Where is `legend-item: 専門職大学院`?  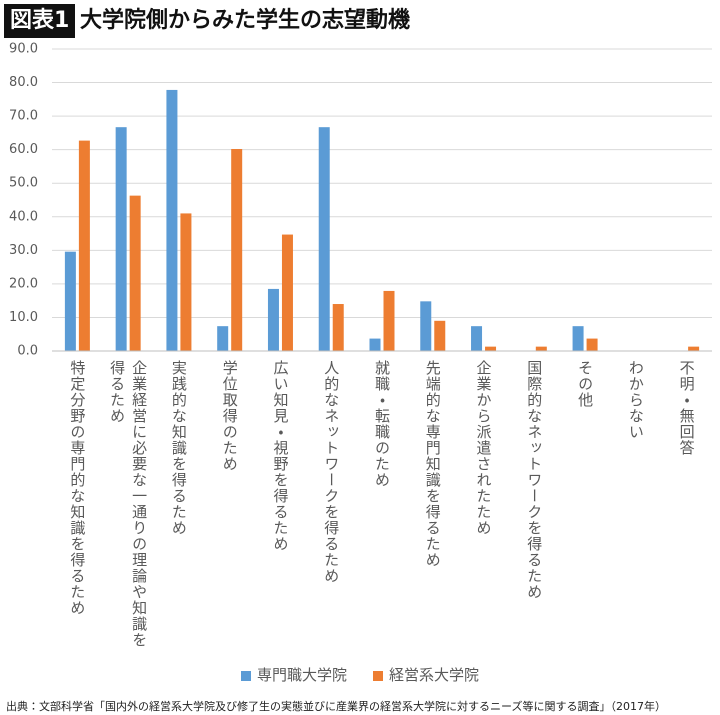 legend-item: 専門職大学院 is located at coordinates (293, 674).